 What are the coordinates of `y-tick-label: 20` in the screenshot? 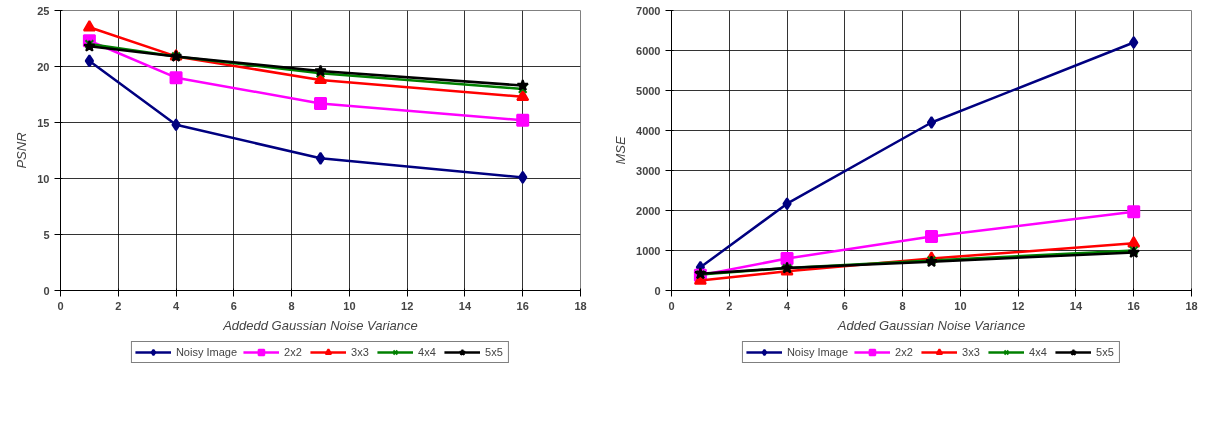 It's located at (43, 66).